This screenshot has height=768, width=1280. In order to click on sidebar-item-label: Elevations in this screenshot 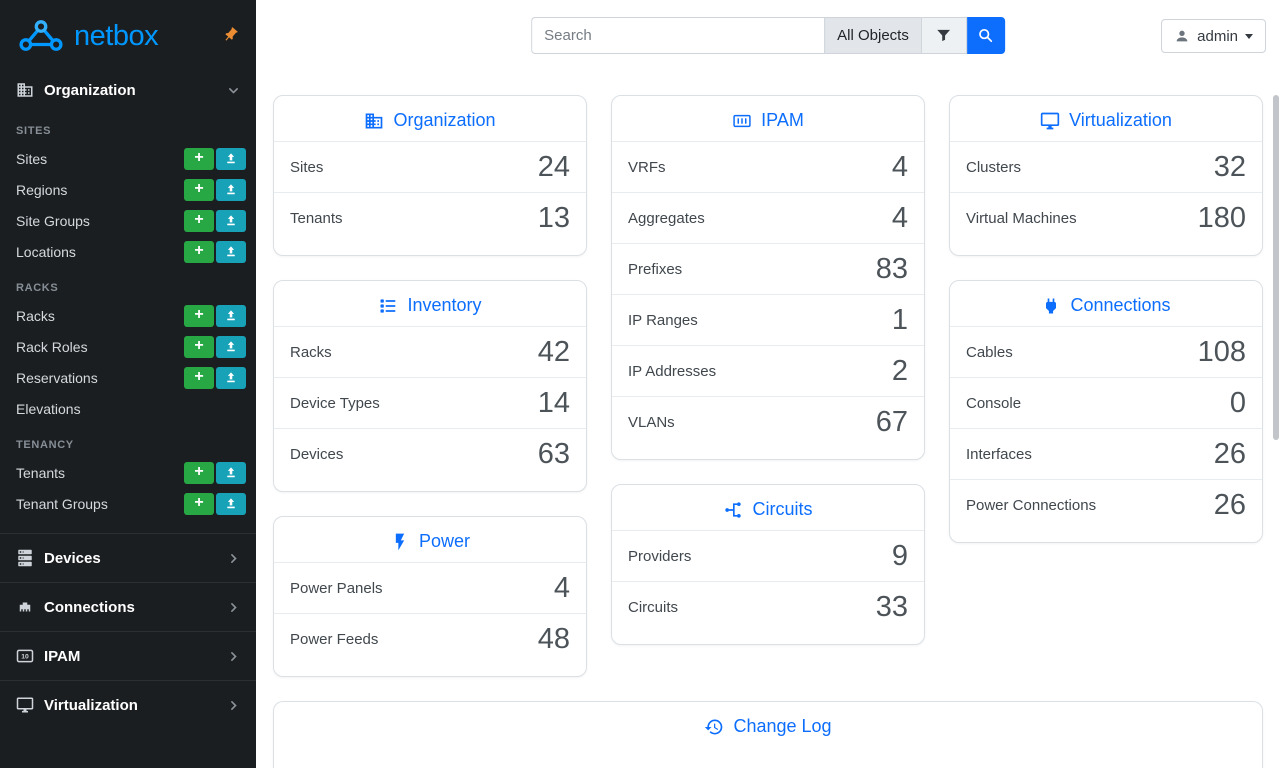, I will do `click(48, 408)`.